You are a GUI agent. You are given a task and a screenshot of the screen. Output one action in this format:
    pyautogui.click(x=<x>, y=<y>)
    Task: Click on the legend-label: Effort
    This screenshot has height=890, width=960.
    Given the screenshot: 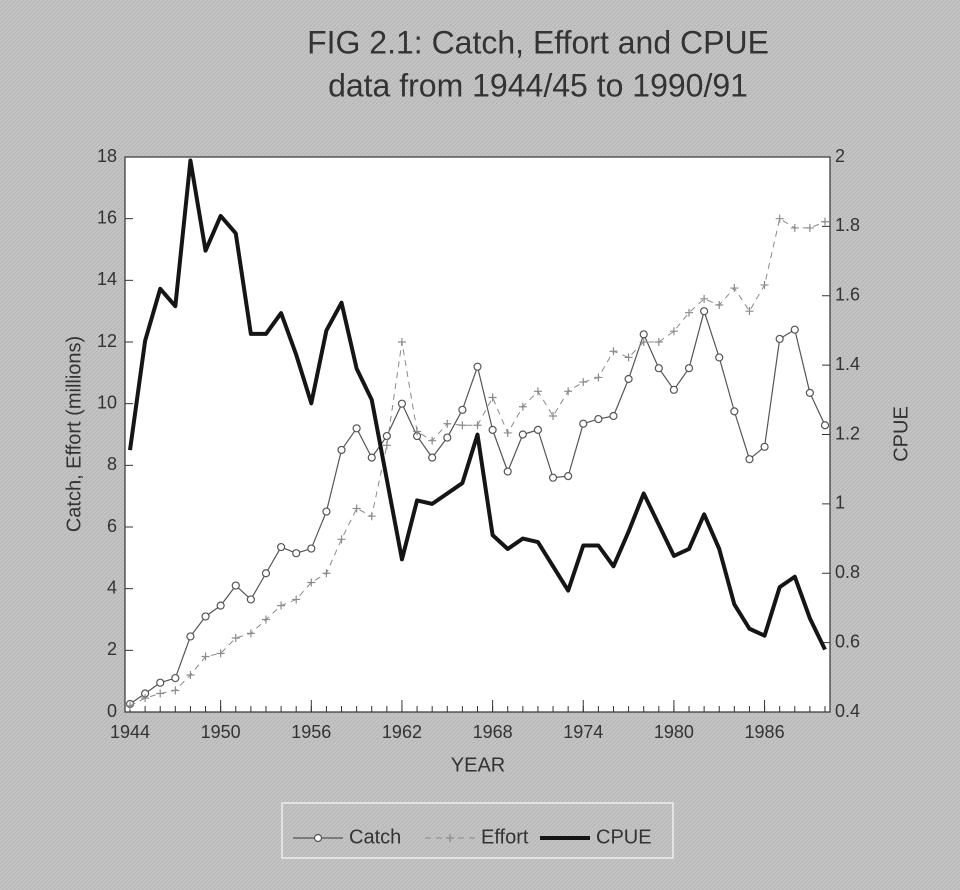 What is the action you would take?
    pyautogui.click(x=505, y=837)
    